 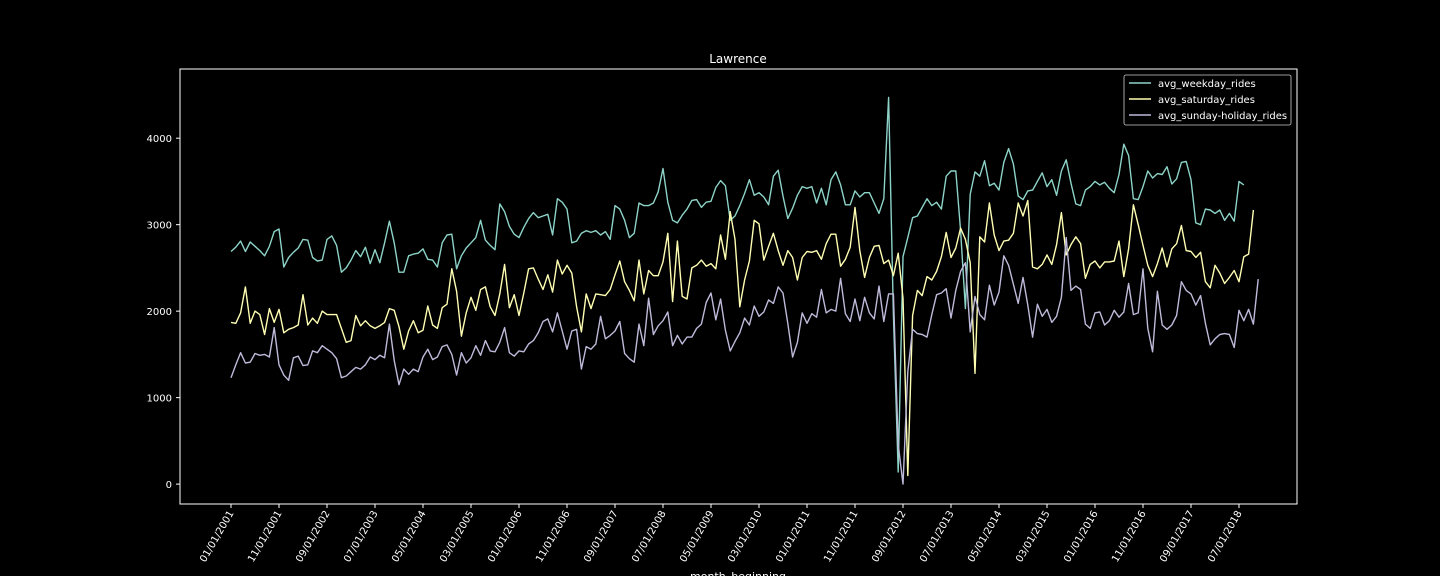 I want to click on chart-title: Lawrence, so click(x=738, y=59).